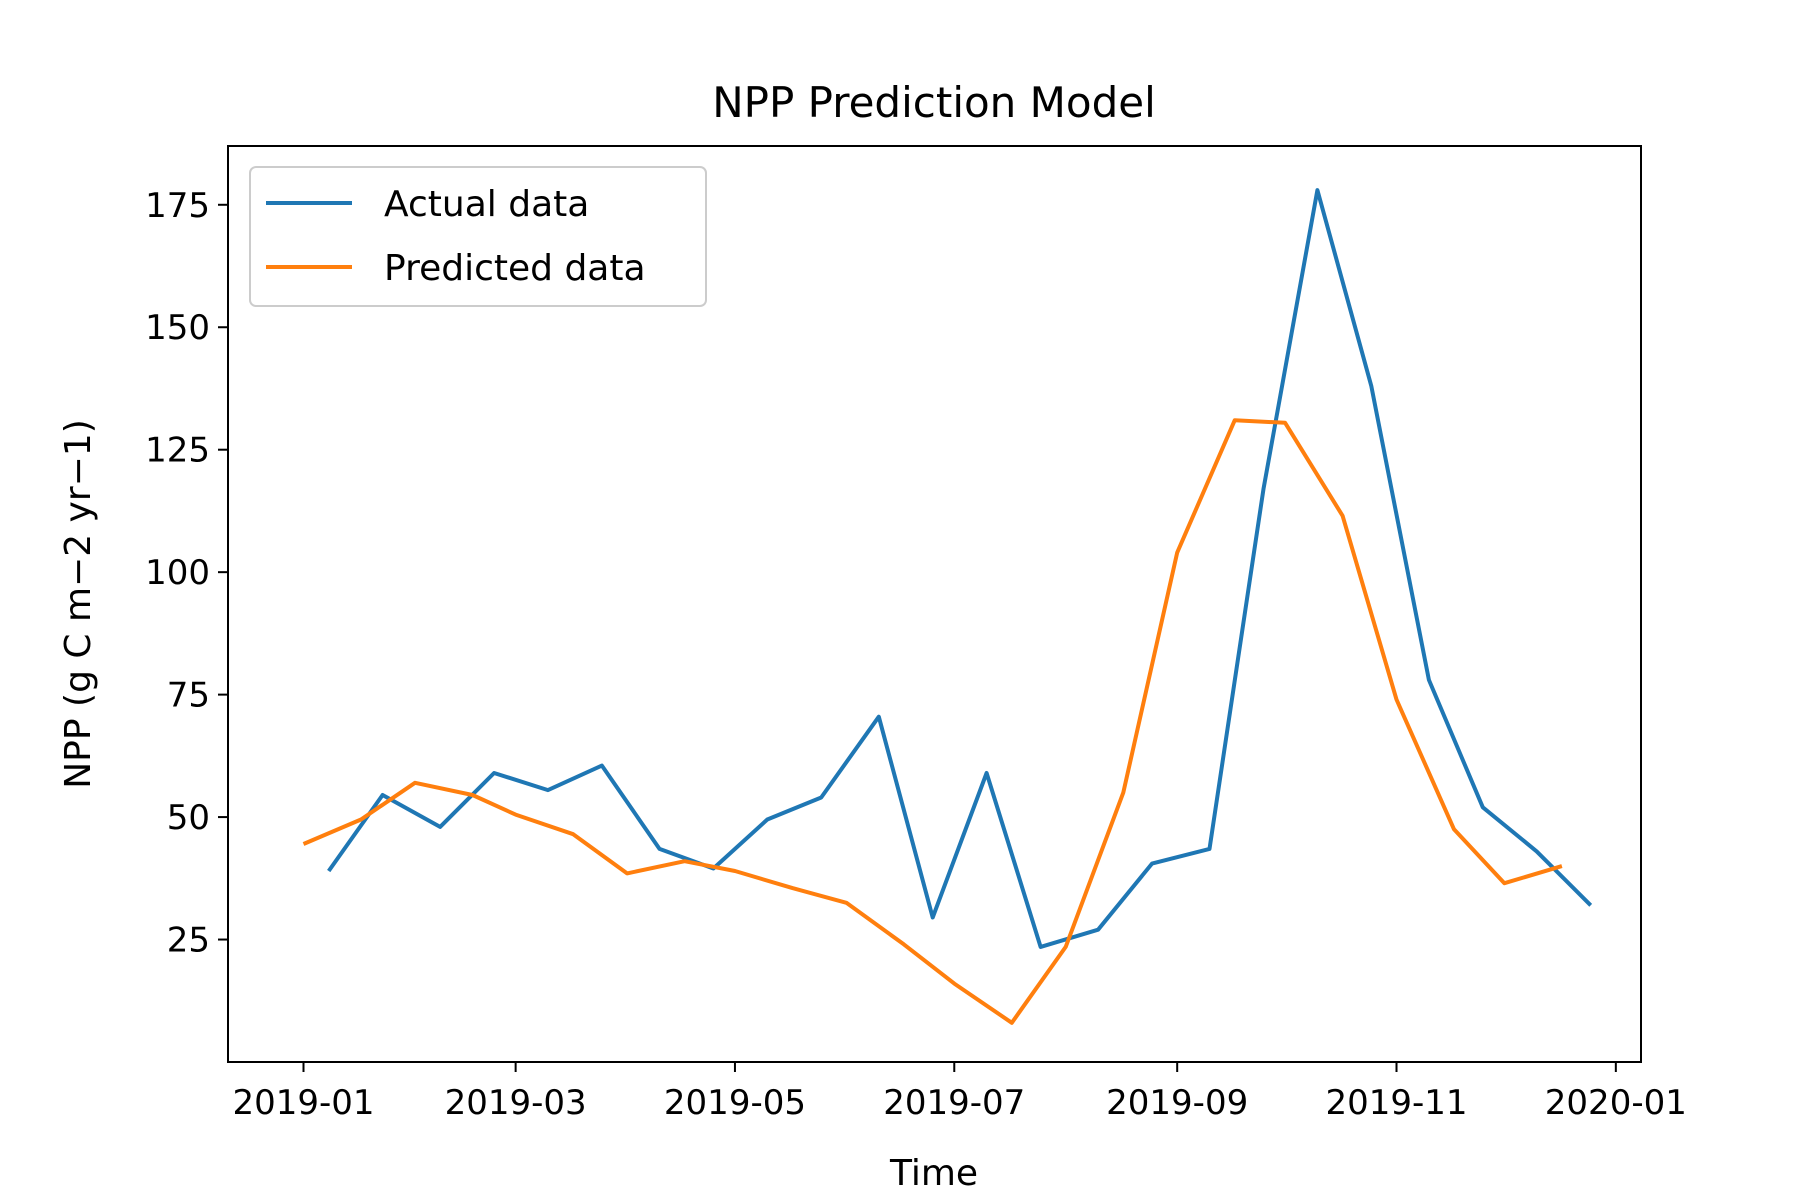 The width and height of the screenshot is (1800, 1200). Describe the element at coordinates (954, 1103) in the screenshot. I see `x-tick-label: 2019-07` at that location.